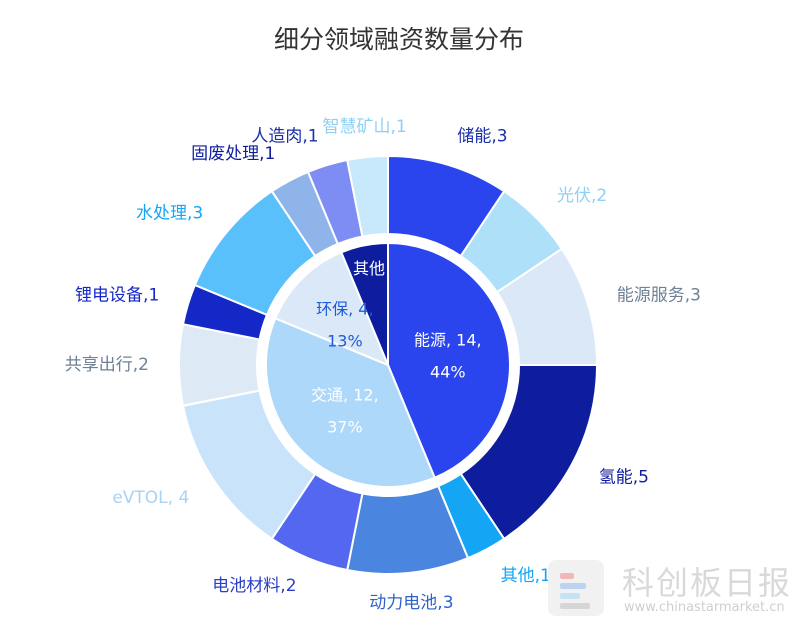 The width and height of the screenshot is (798, 631). Describe the element at coordinates (482, 136) in the screenshot. I see `outer-label-0: 储能,3` at that location.